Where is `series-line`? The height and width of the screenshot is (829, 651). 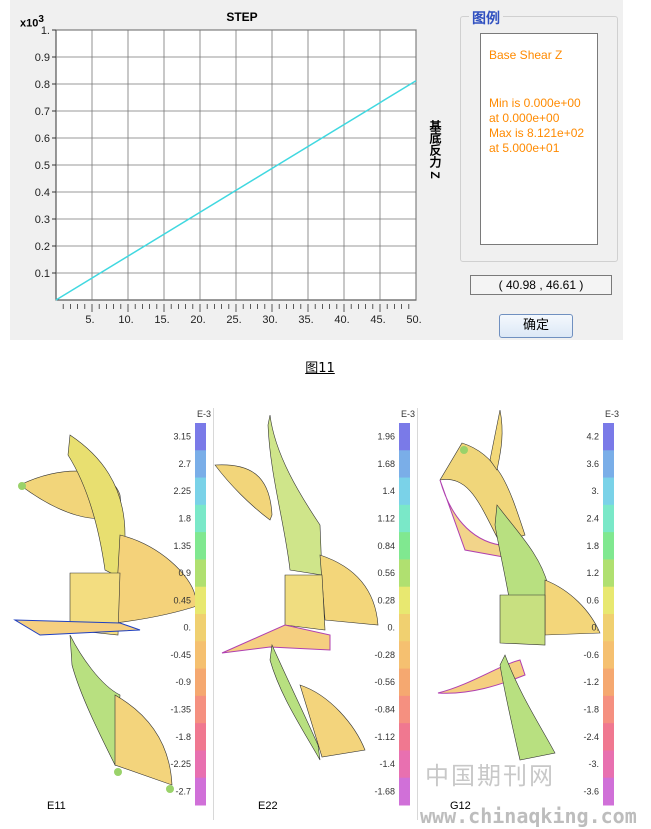
series-line is located at coordinates (236, 190).